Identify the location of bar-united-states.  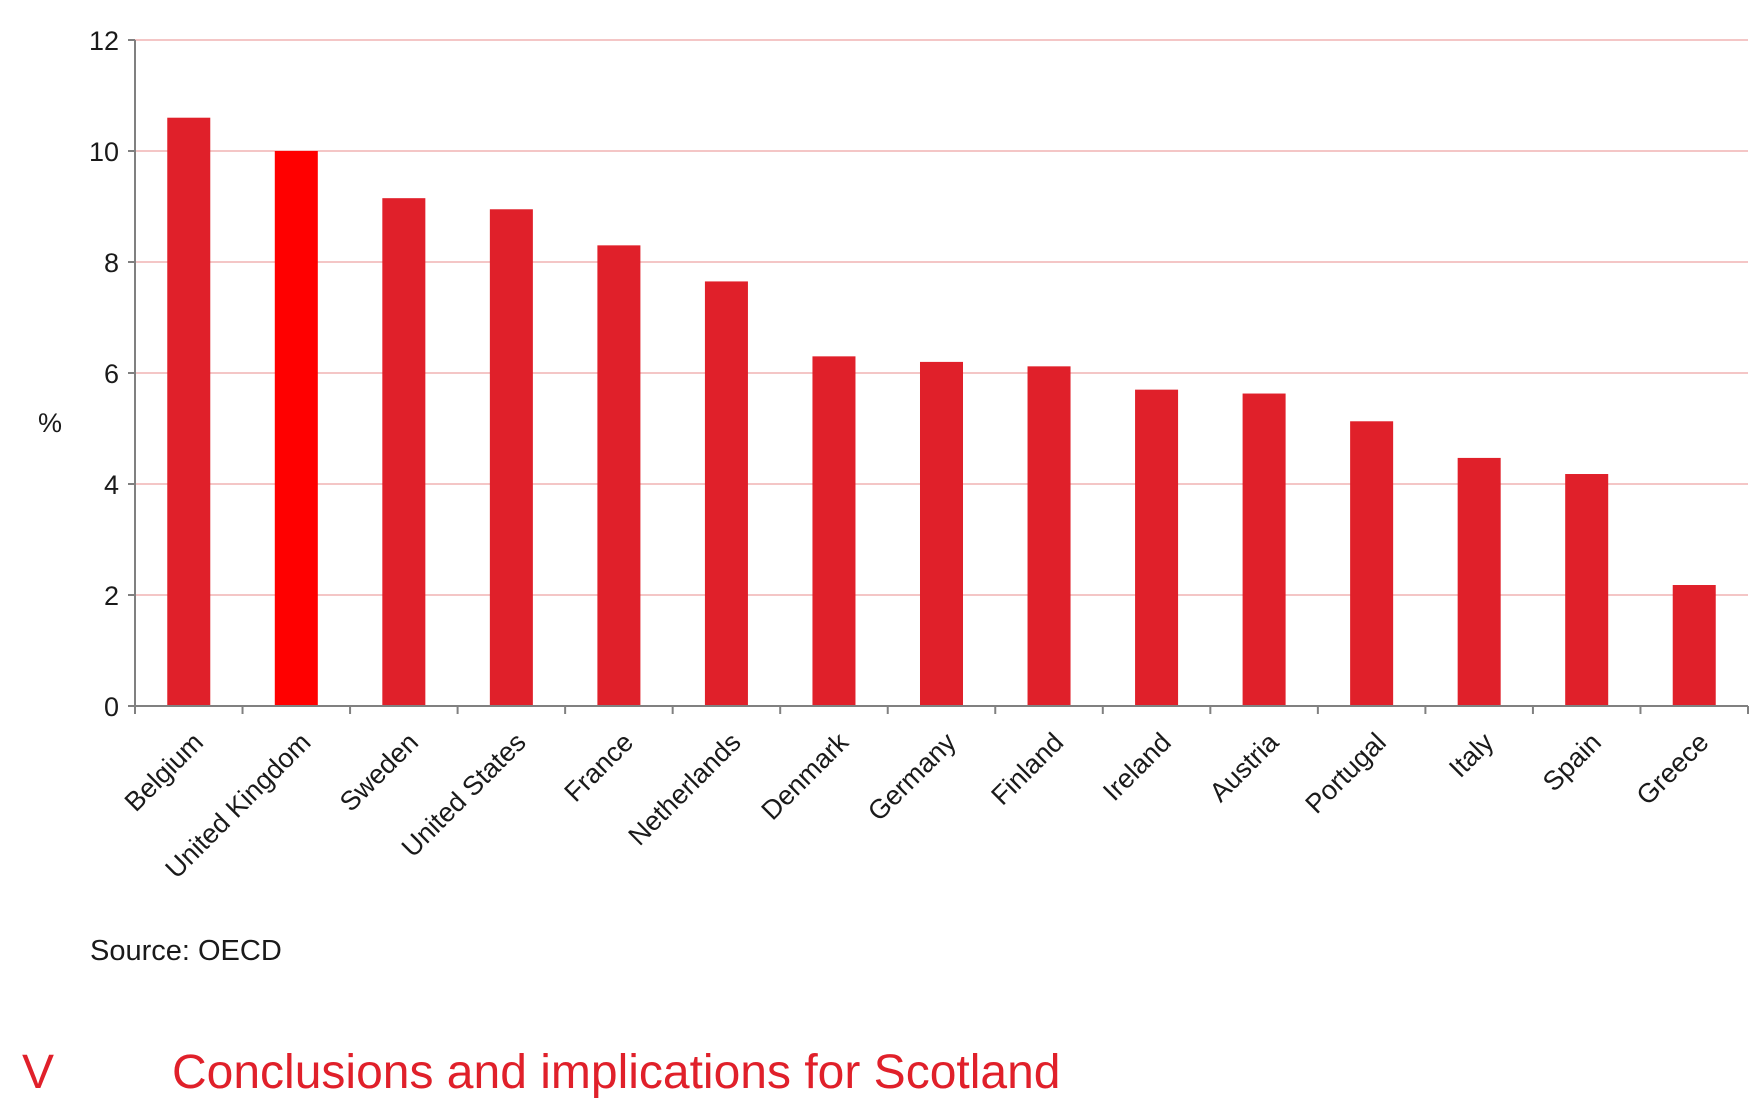
(511, 457).